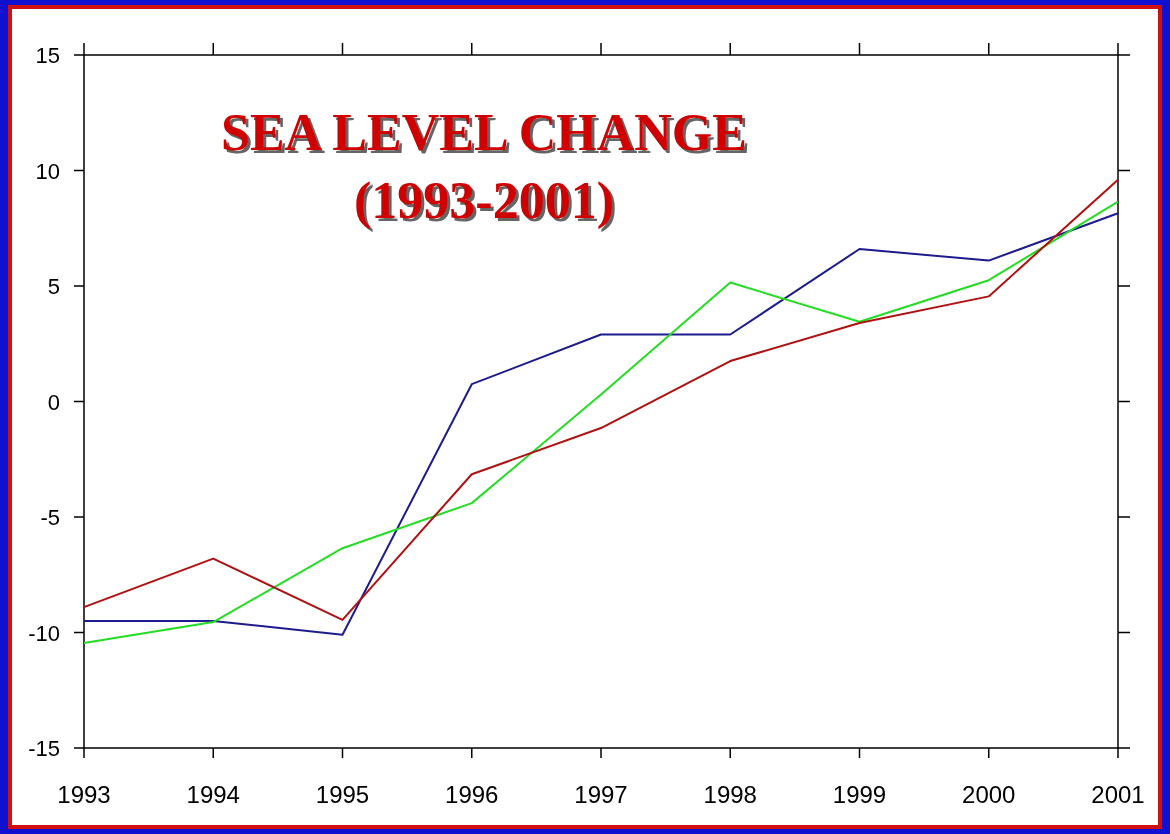  What do you see at coordinates (989, 794) in the screenshot?
I see `x-tick-label: 2000` at bounding box center [989, 794].